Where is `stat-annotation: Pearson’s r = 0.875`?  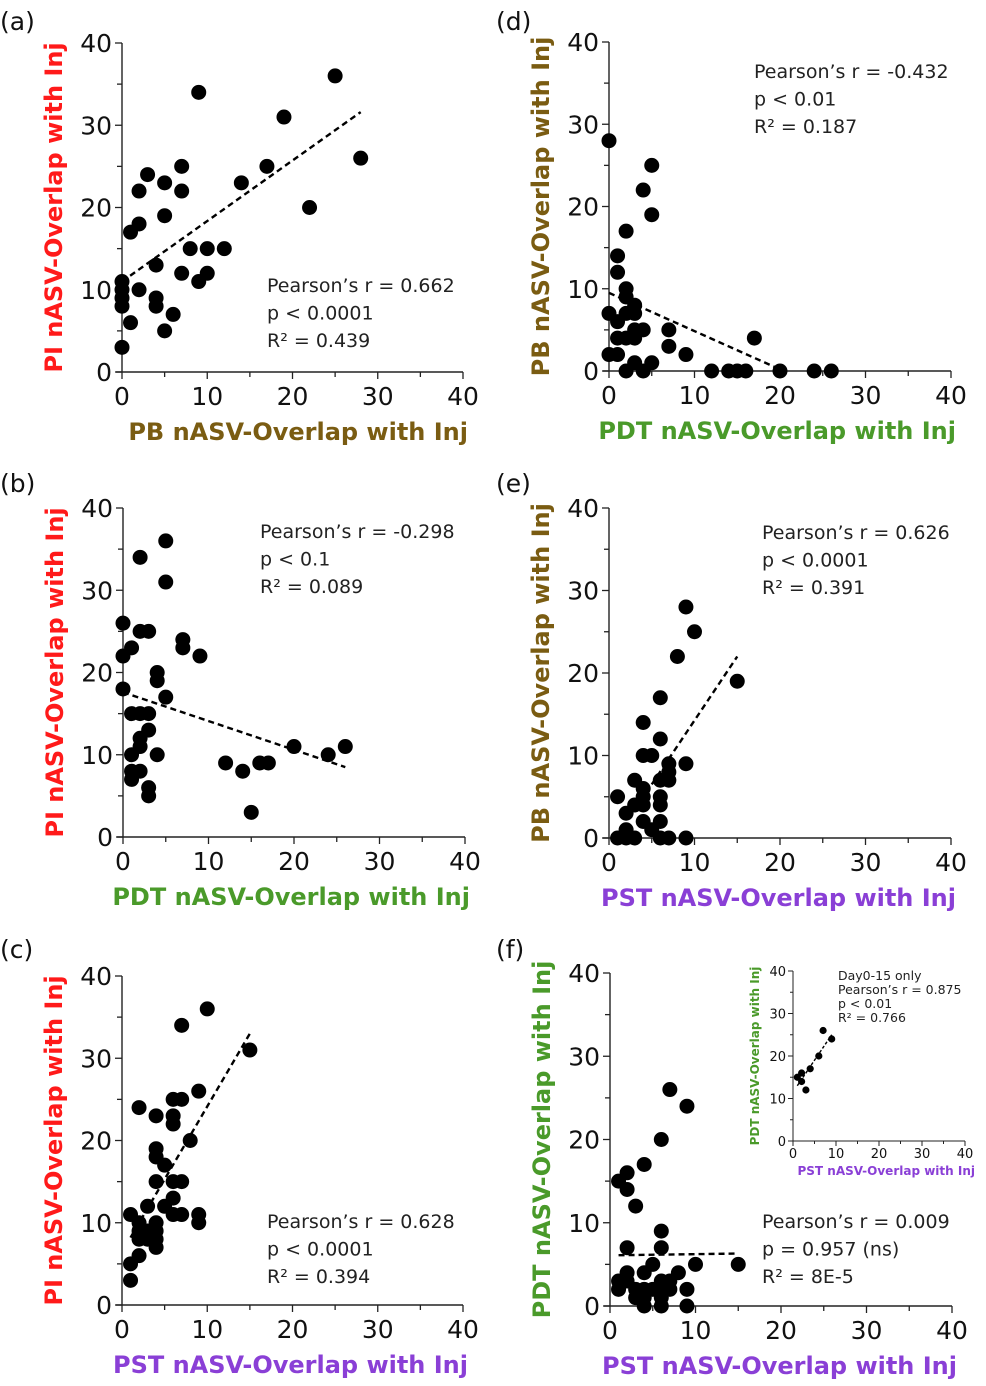 stat-annotation: Pearson’s r = 0.875 is located at coordinates (899, 989).